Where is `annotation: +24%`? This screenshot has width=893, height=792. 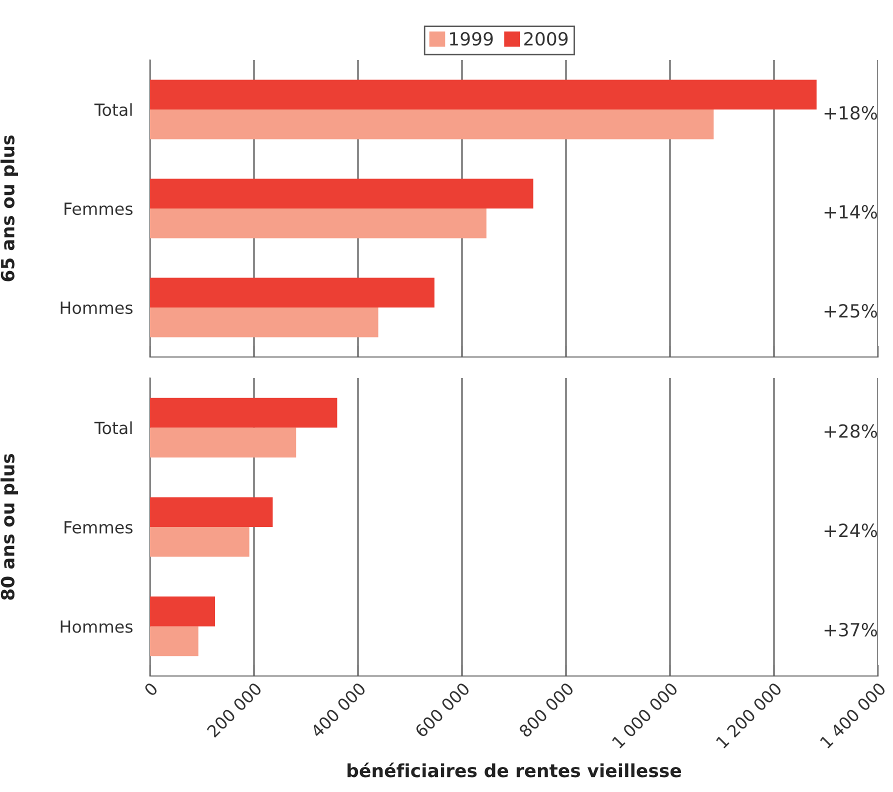 annotation: +24% is located at coordinates (850, 531).